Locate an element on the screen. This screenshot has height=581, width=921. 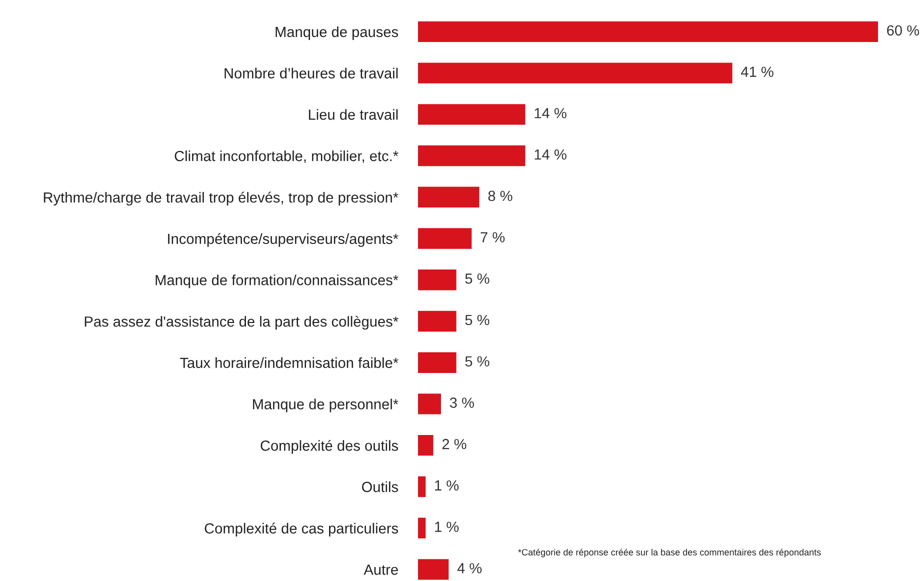
data-label: 2 % is located at coordinates (454, 444).